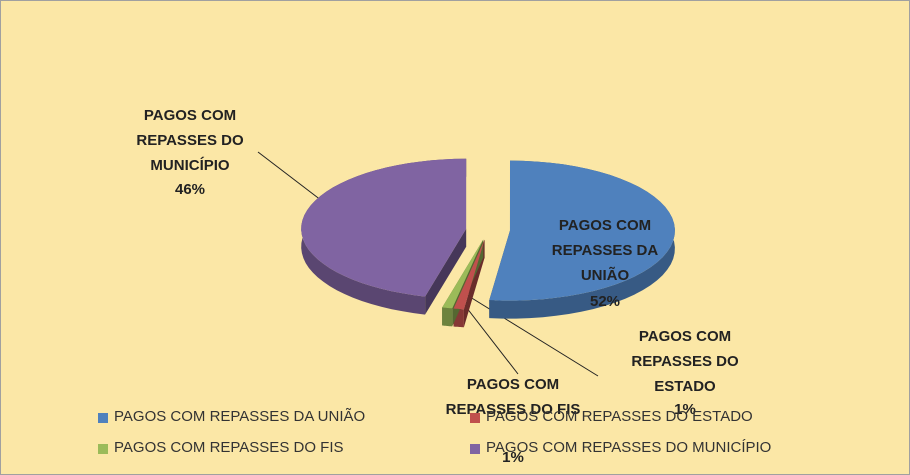 Image resolution: width=910 pixels, height=475 pixels. I want to click on slice-side, so click(446, 271).